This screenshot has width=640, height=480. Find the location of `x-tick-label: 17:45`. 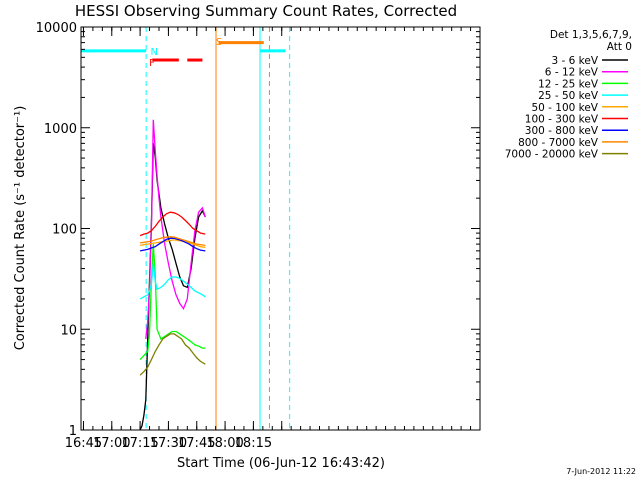

x-tick-label: 17:45 is located at coordinates (196, 443).